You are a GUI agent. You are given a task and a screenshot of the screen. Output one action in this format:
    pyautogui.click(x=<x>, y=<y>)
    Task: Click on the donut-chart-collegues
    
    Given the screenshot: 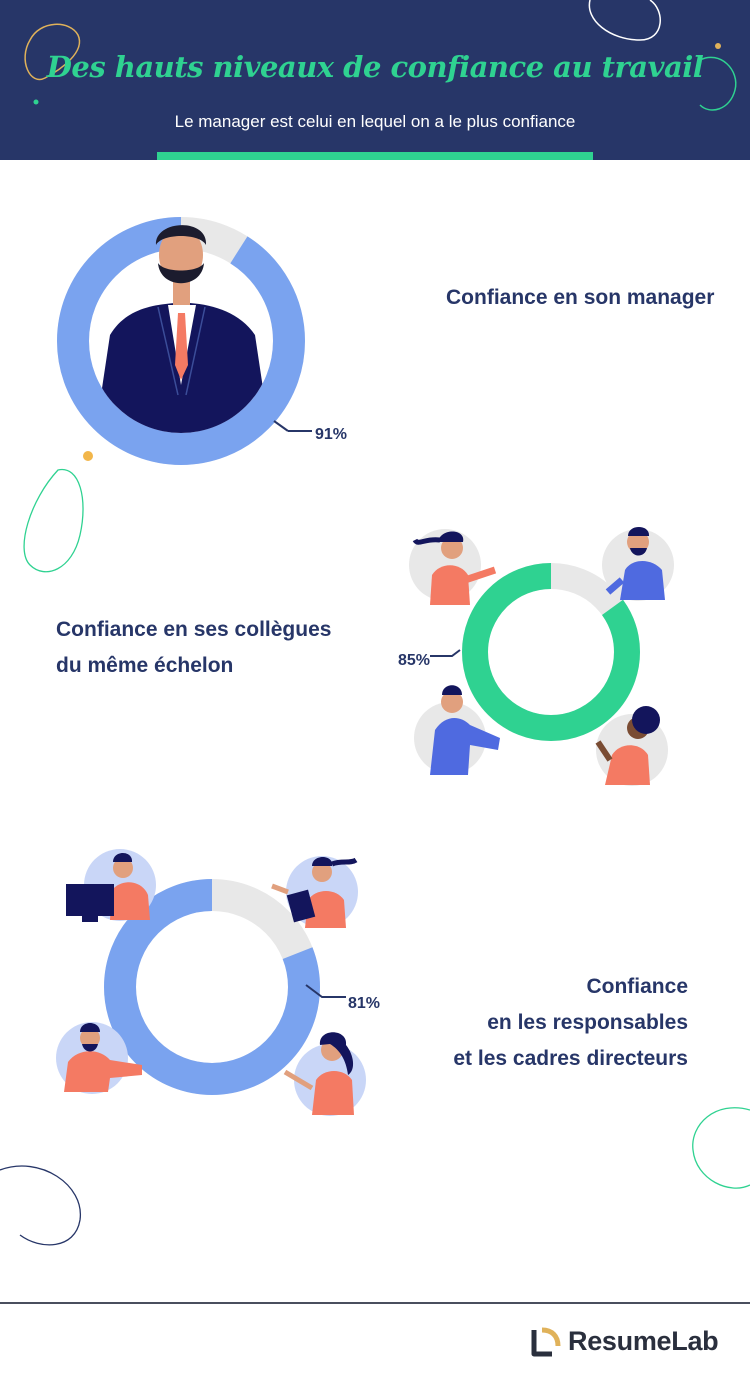 What is the action you would take?
    pyautogui.click(x=541, y=656)
    